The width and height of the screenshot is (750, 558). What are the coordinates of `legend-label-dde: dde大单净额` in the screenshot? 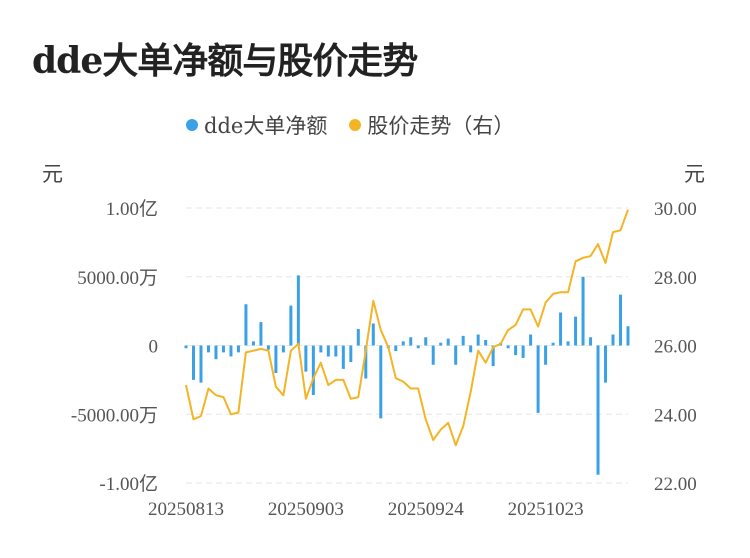 It's located at (266, 126).